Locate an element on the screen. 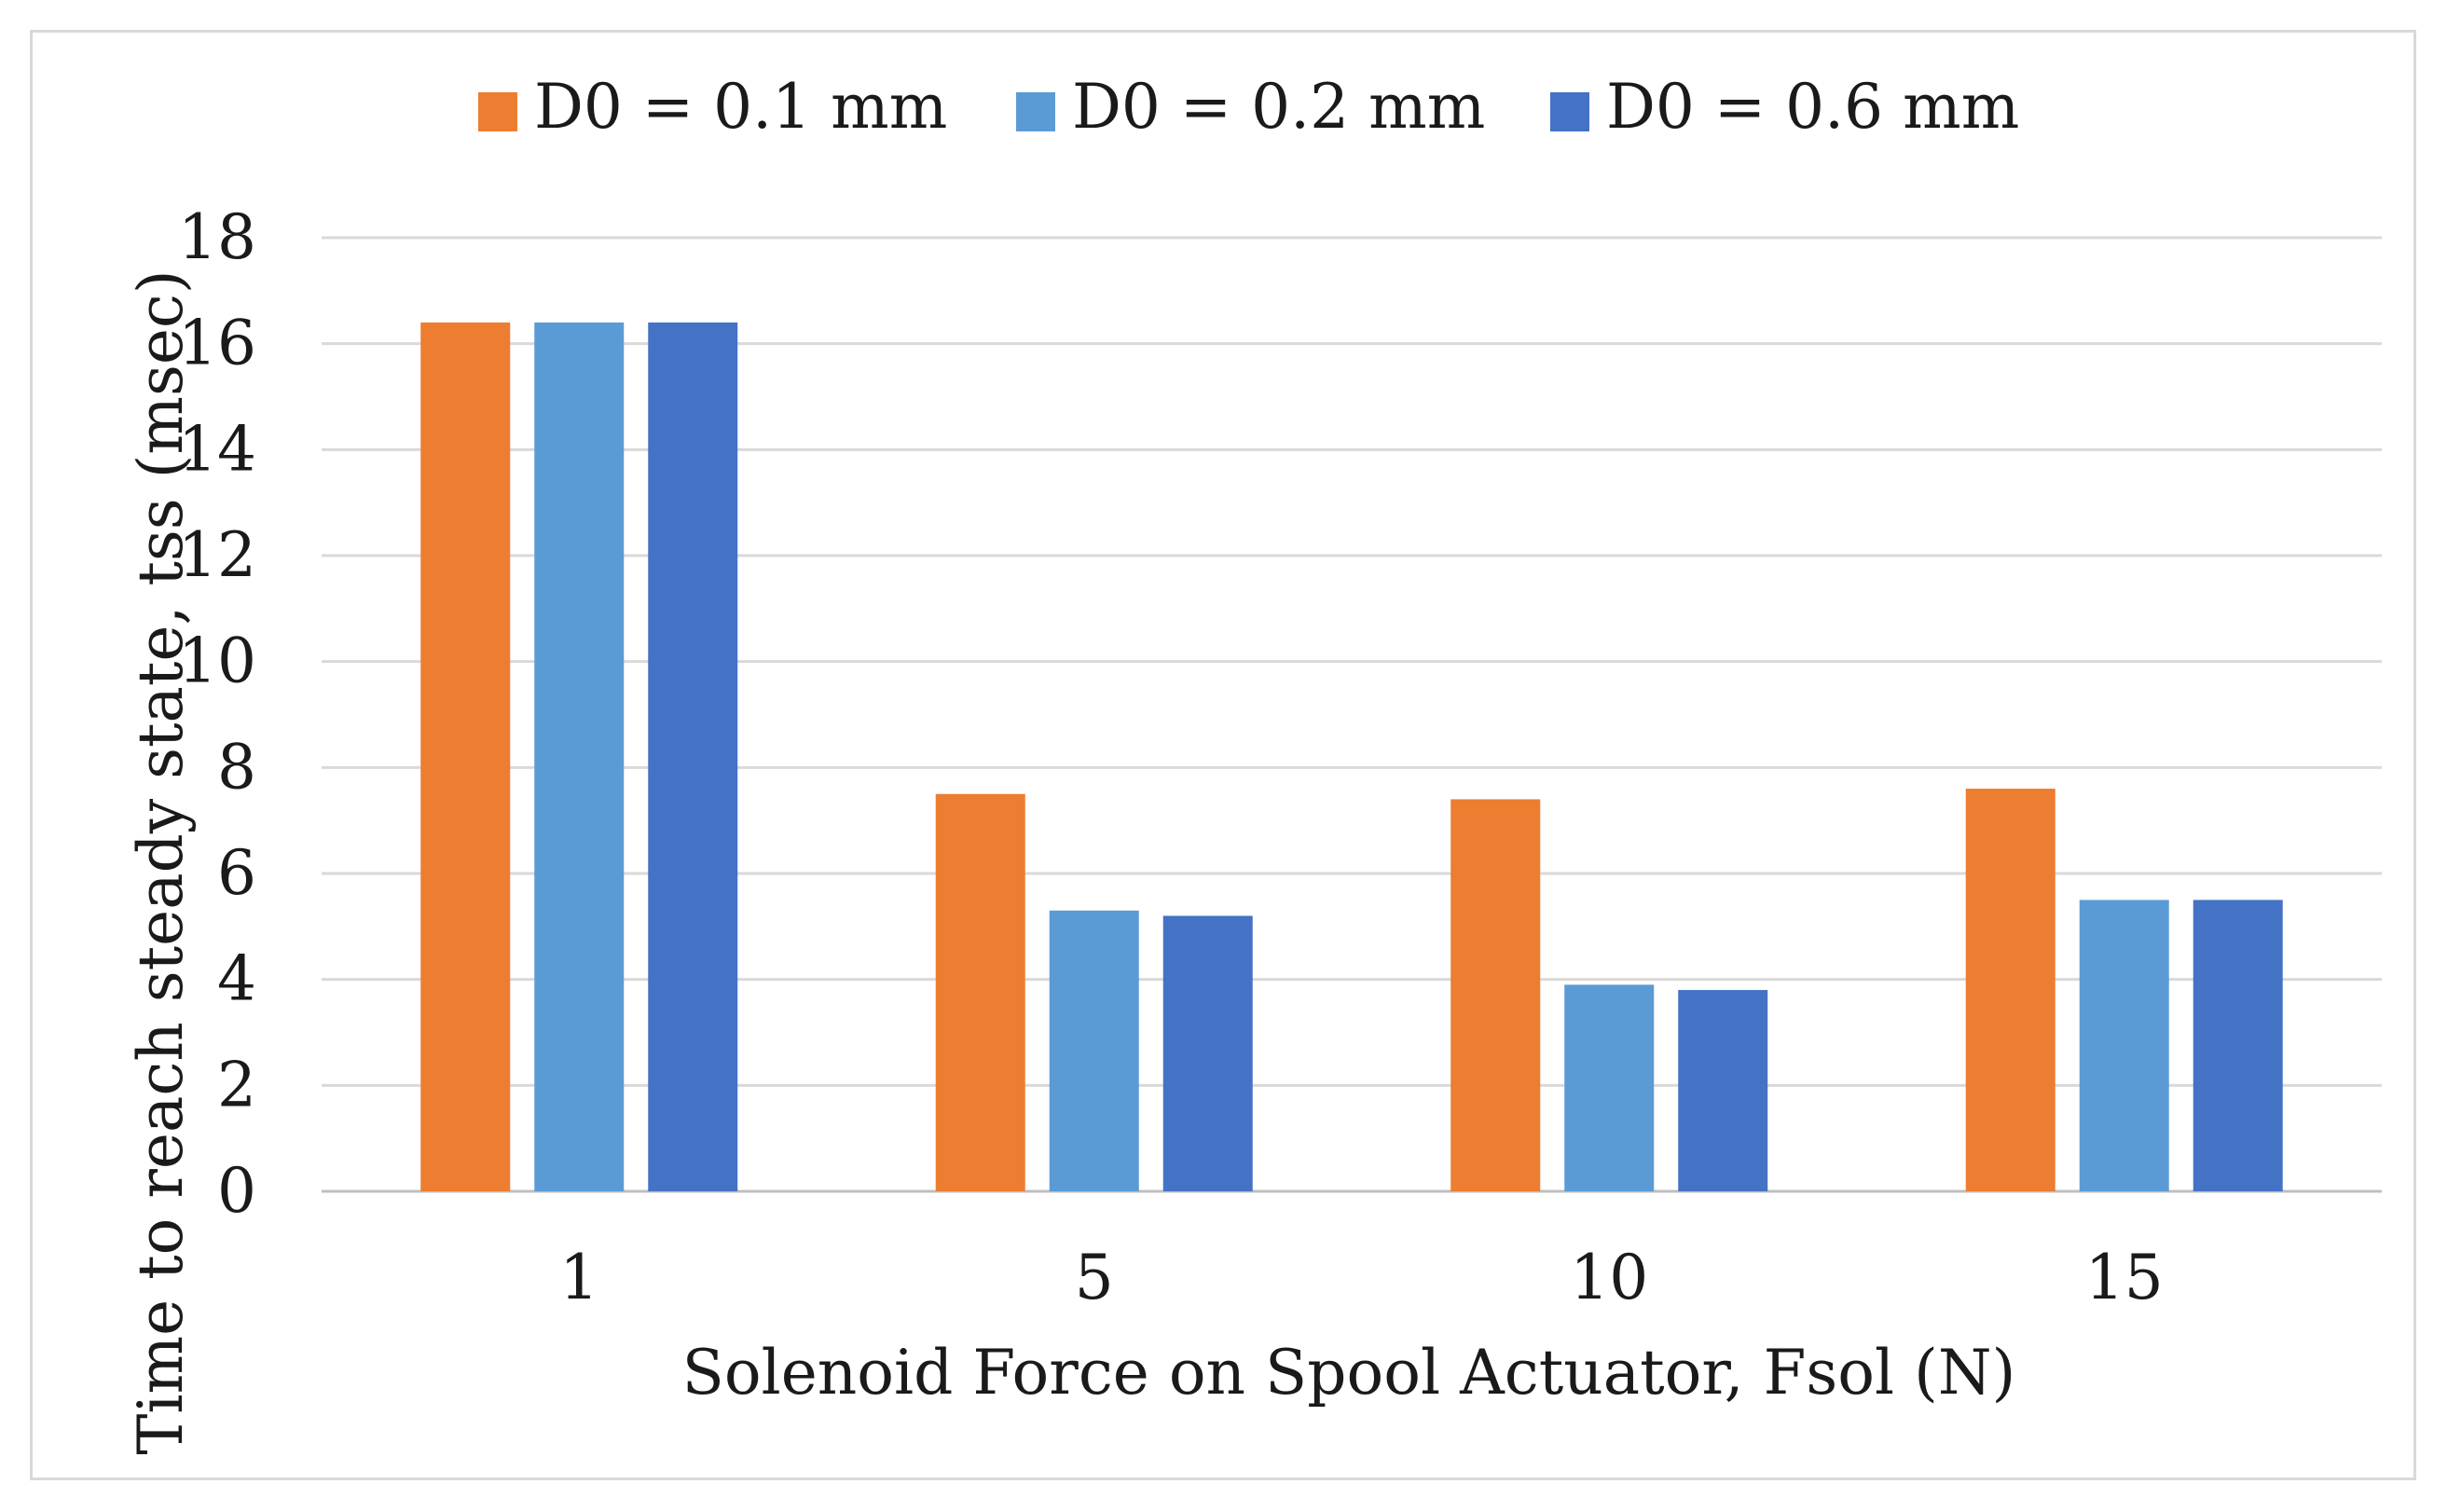 The image size is (2447, 1512). y-tick-label: 6 is located at coordinates (236, 873).